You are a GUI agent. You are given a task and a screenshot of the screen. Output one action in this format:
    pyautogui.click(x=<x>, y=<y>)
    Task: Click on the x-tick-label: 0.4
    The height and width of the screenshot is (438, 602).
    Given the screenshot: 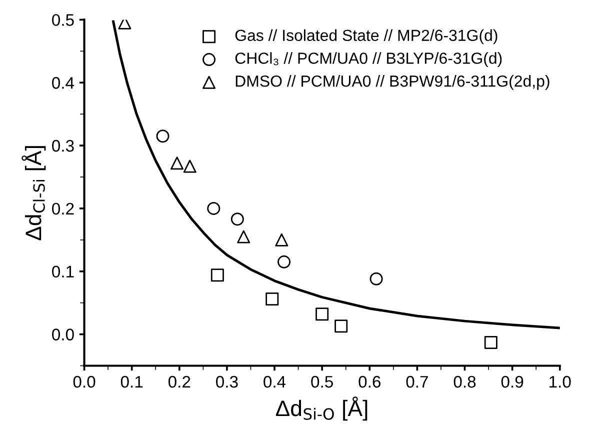 What is the action you would take?
    pyautogui.click(x=275, y=382)
    